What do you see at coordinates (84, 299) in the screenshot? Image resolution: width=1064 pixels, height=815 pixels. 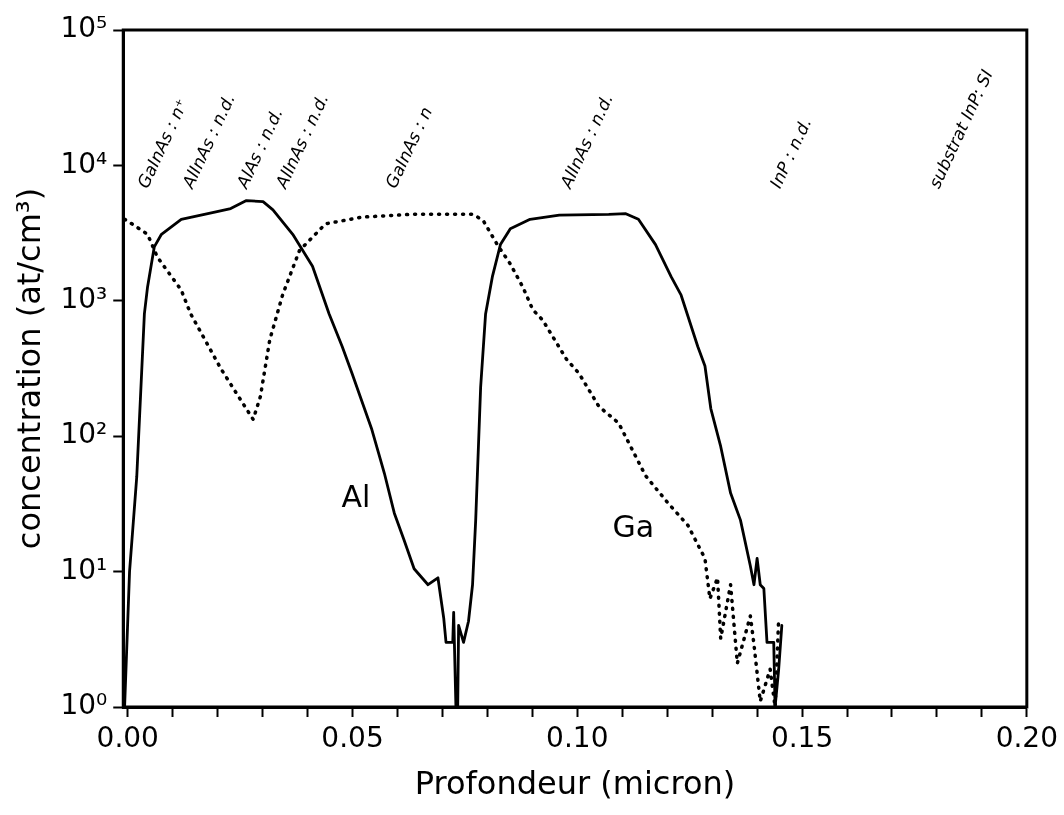 I see `y-tick-label: 10³` at bounding box center [84, 299].